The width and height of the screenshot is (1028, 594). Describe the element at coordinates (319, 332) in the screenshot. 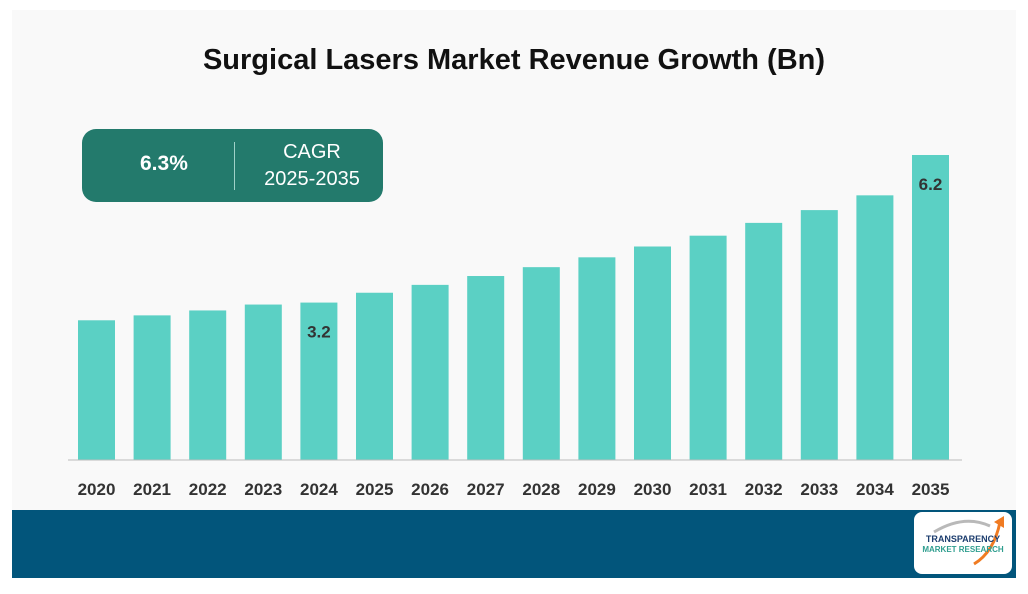

I see `data-label-2024: 3.2` at that location.